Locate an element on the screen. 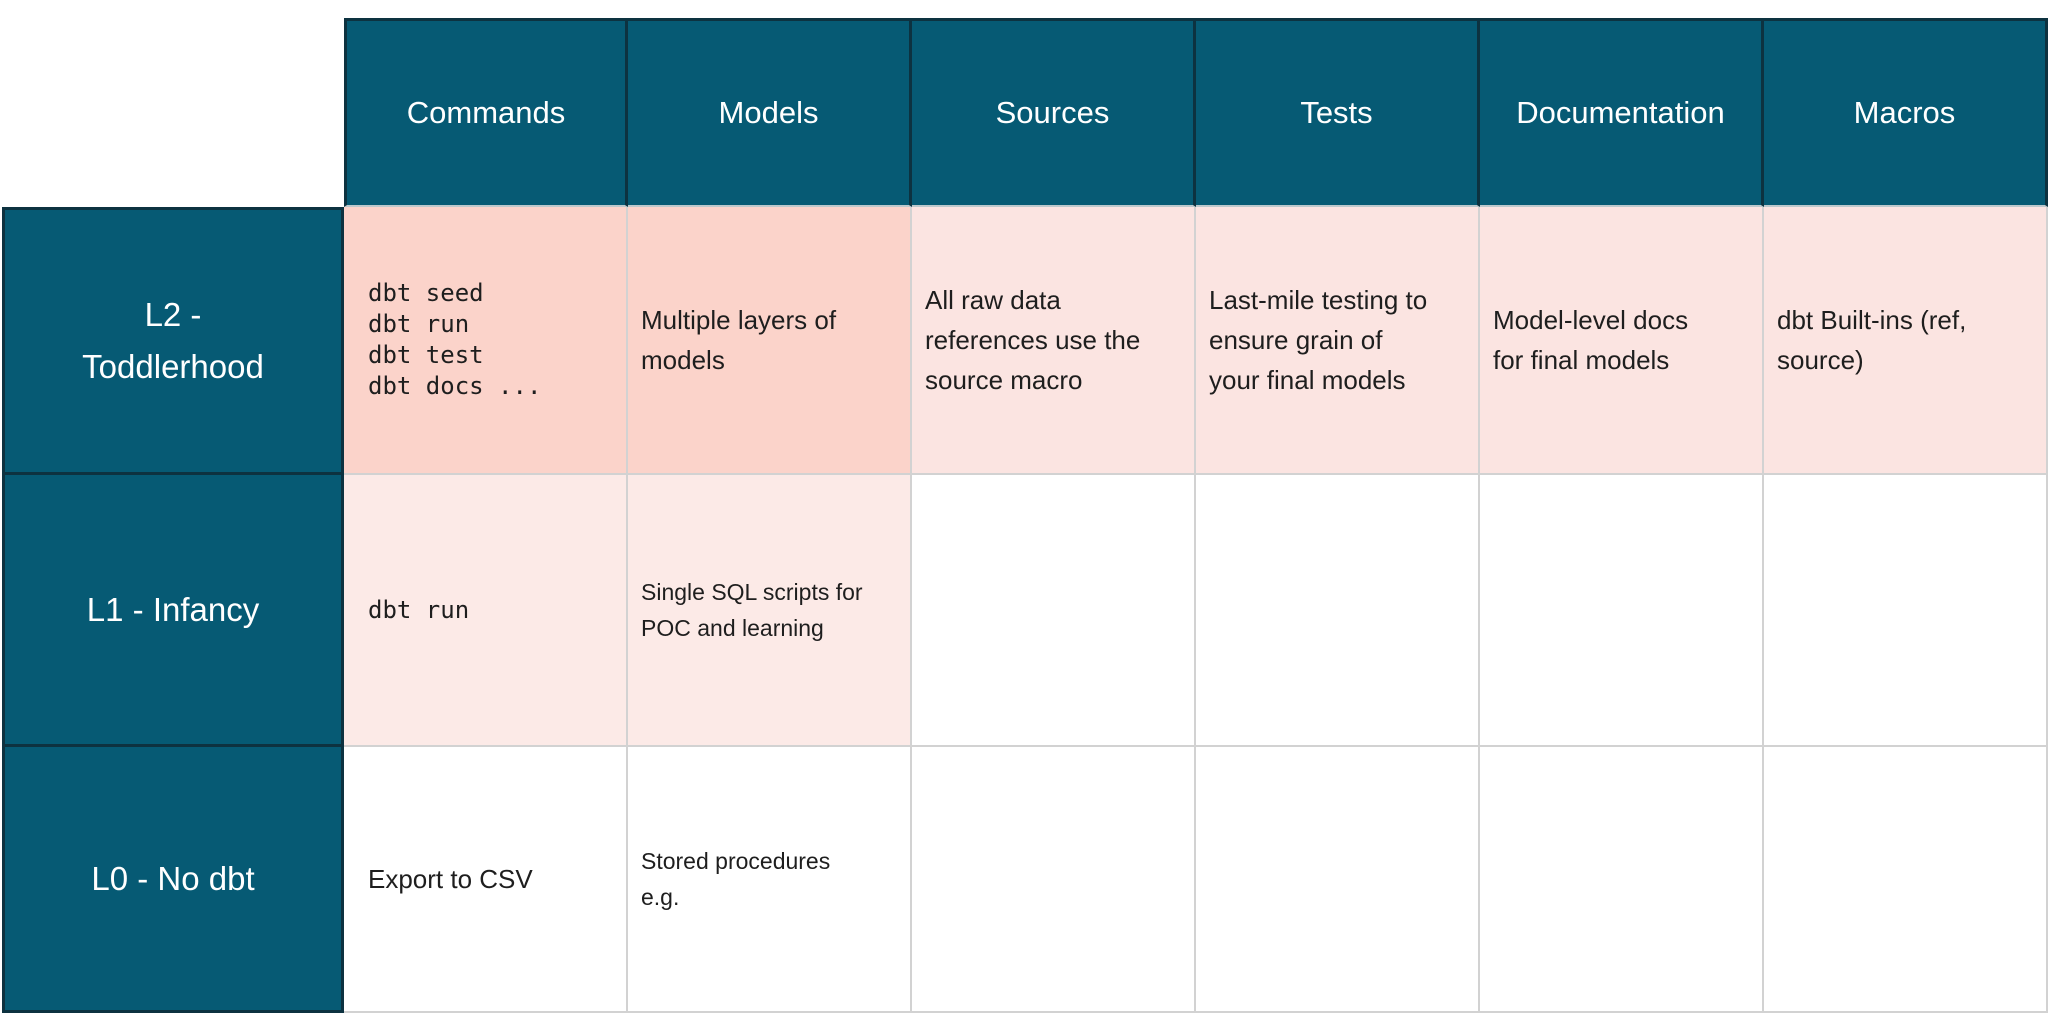 The image size is (2048, 1018). cell-text-line: your final models is located at coordinates (1307, 380).